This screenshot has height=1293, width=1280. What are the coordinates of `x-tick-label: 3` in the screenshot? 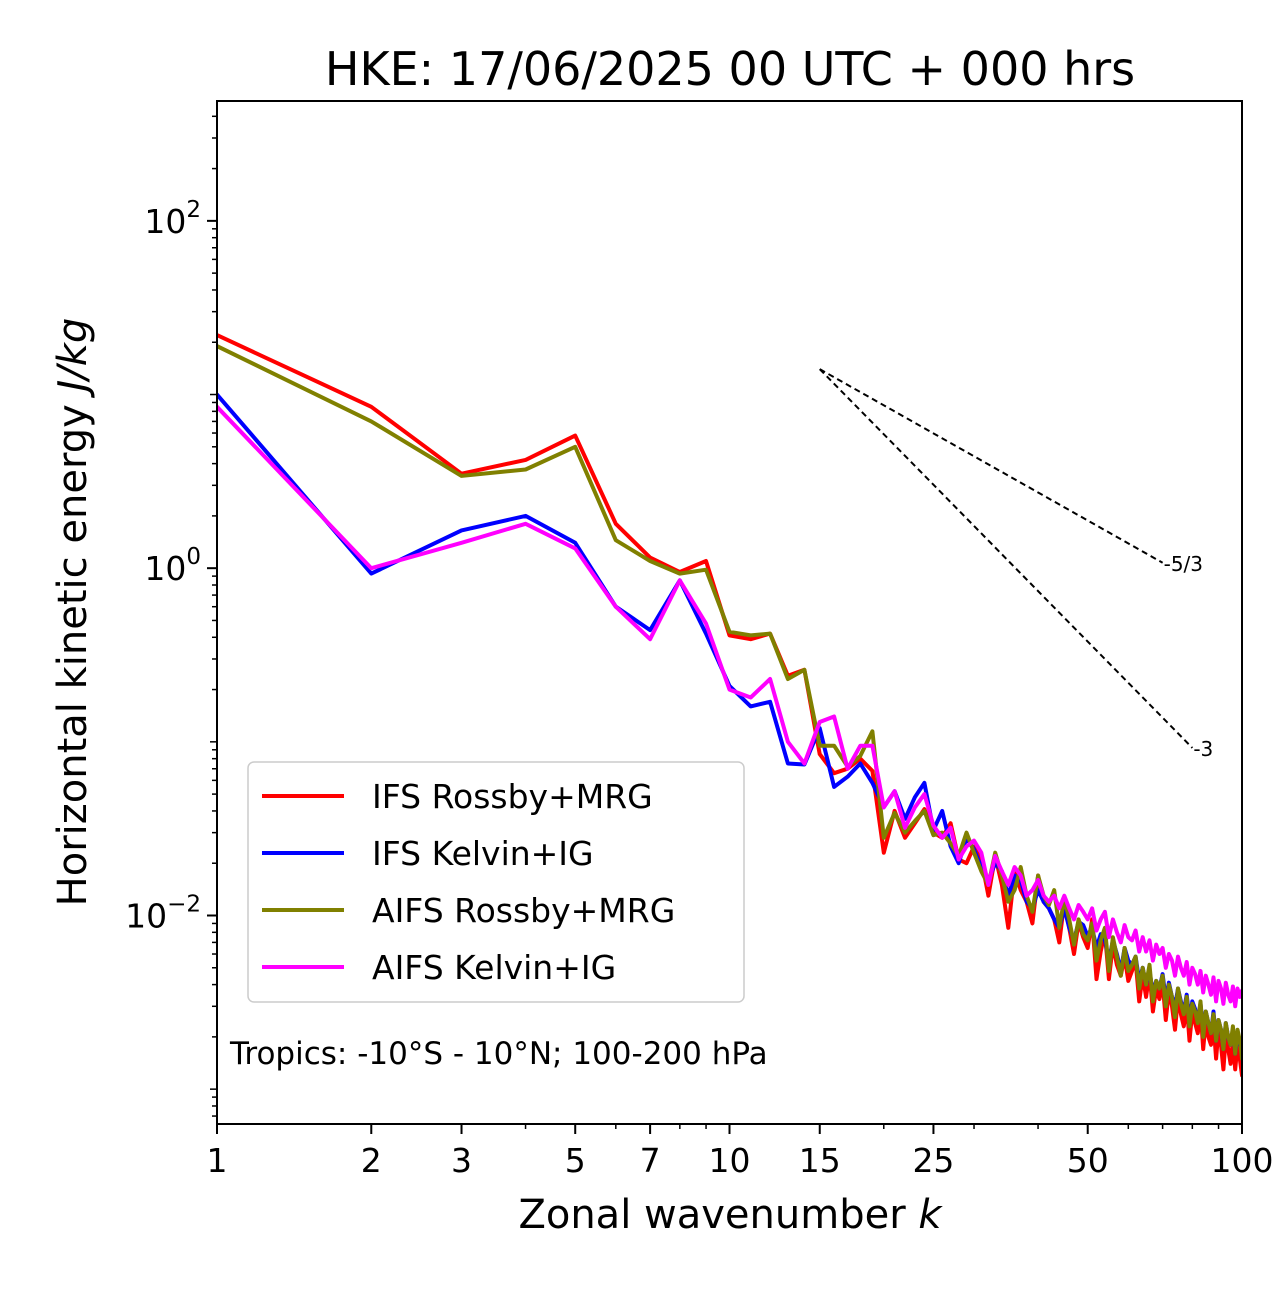 It's located at (461, 1160).